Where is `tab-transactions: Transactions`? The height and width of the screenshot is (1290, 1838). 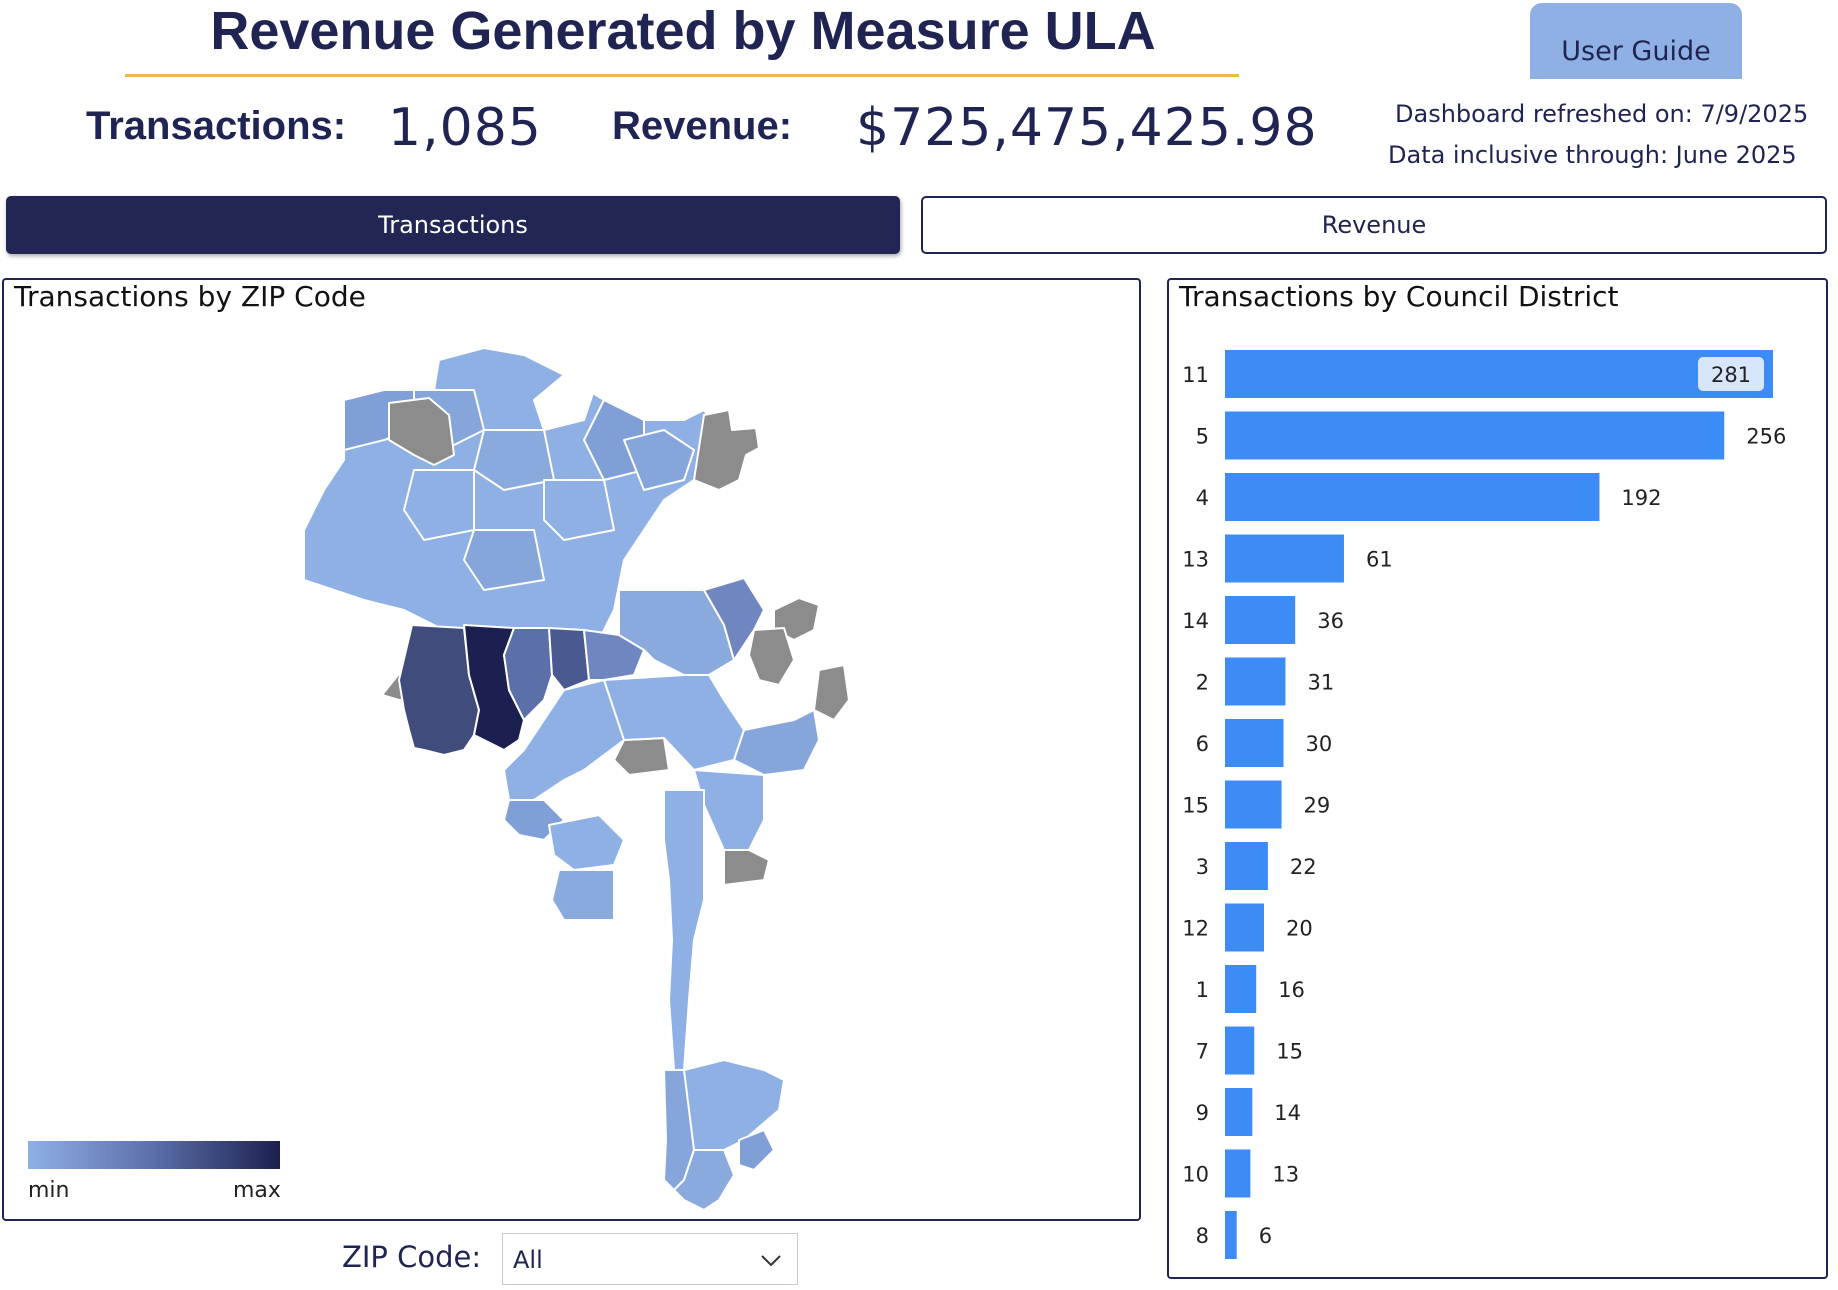
tab-transactions: Transactions is located at coordinates (453, 225).